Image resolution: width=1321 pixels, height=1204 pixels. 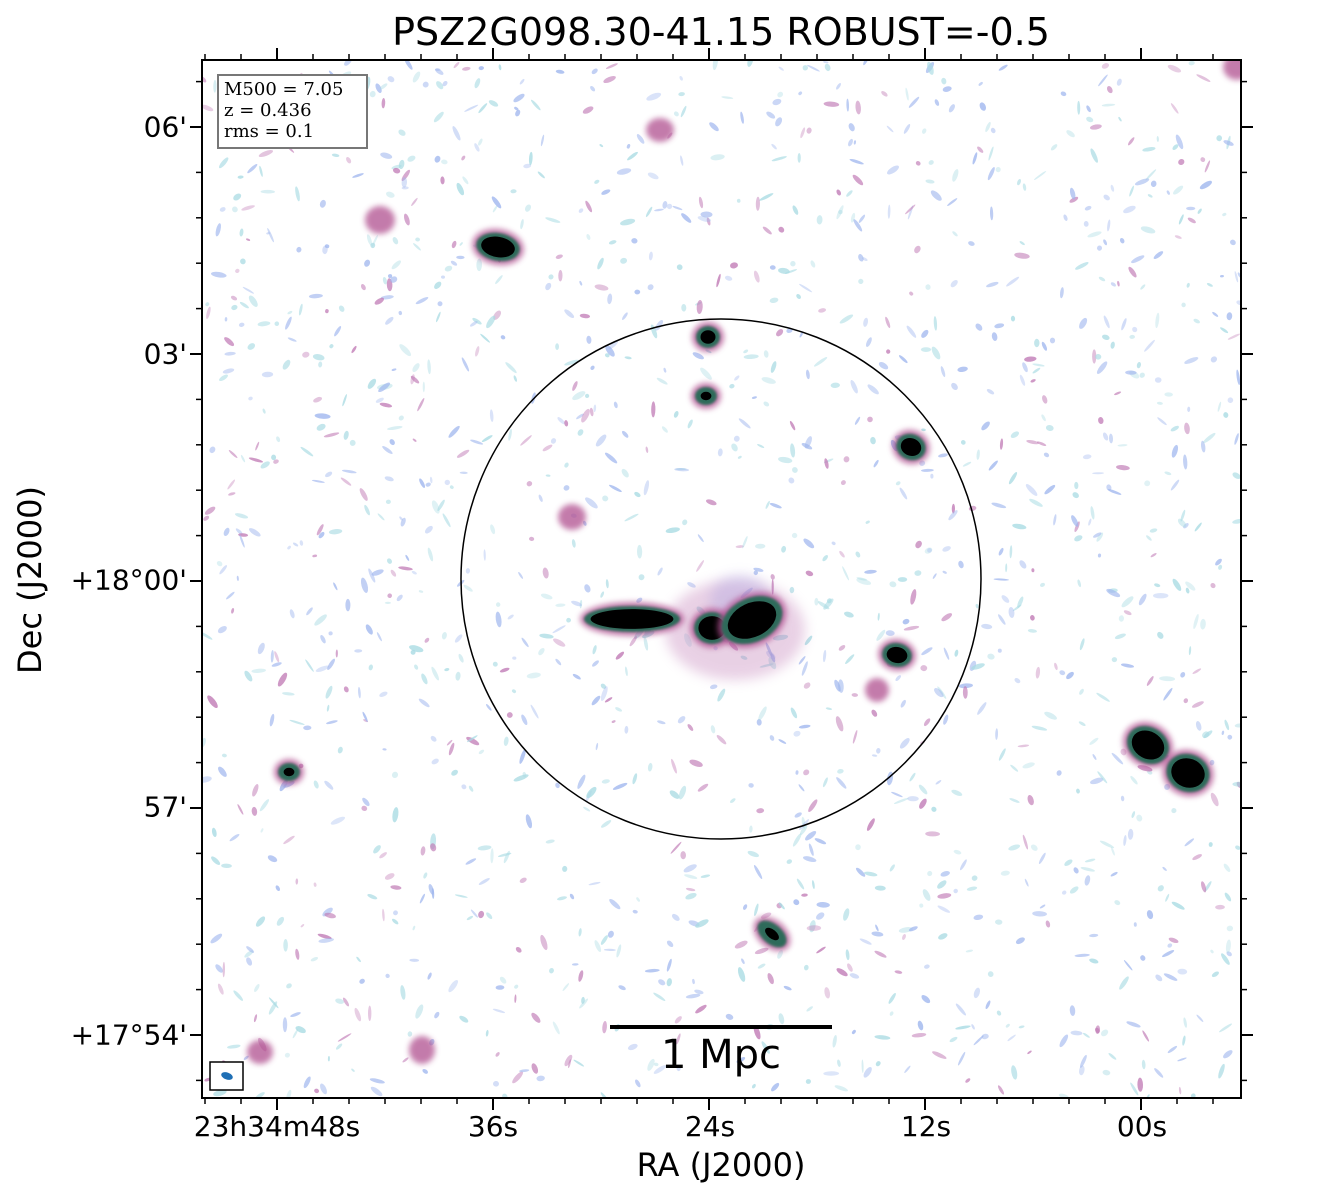 What do you see at coordinates (128, 1035) in the screenshot?
I see `dec-tick-label: +17°54'` at bounding box center [128, 1035].